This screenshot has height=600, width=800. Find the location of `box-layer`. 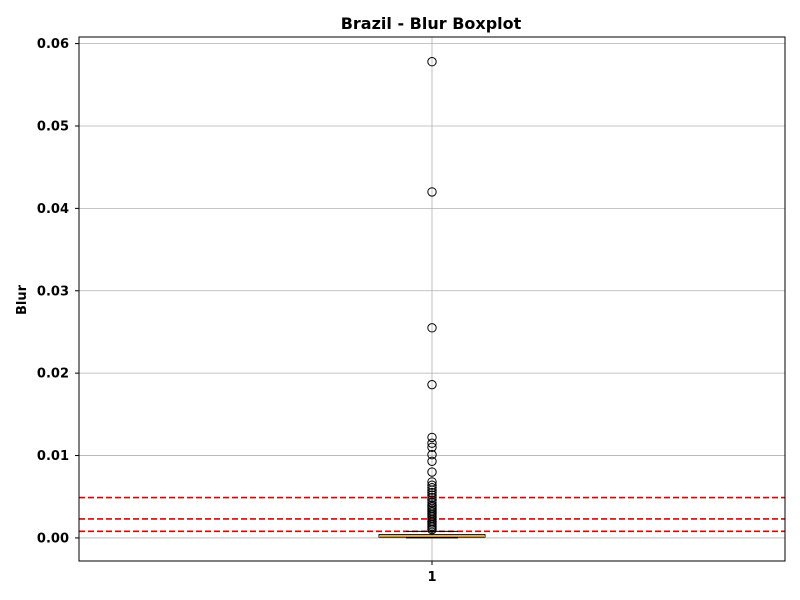

box-layer is located at coordinates (432, 534).